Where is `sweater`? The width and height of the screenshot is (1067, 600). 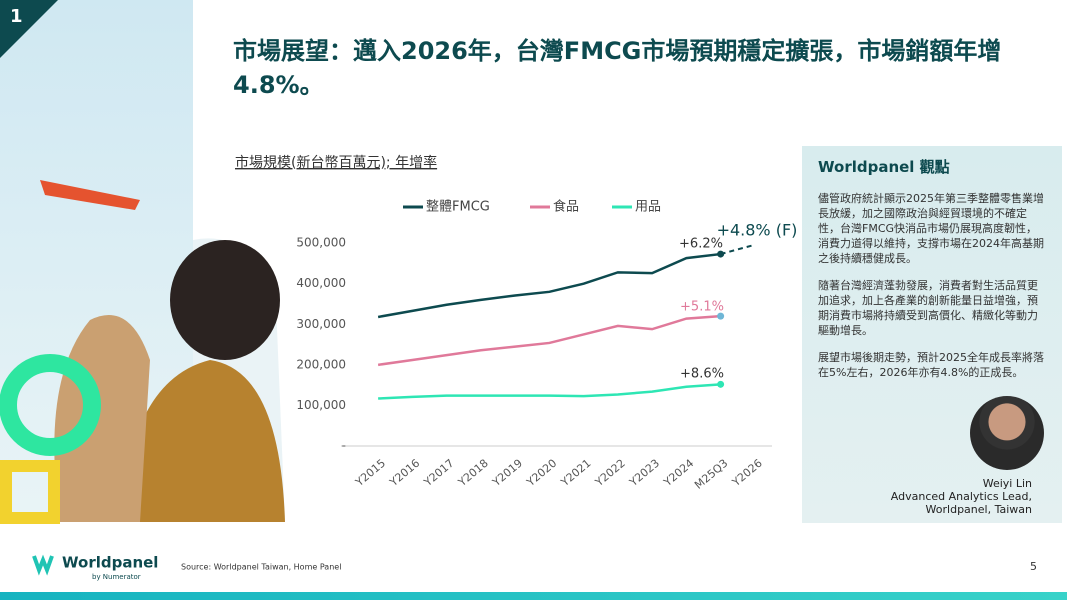
sweater is located at coordinates (202, 441).